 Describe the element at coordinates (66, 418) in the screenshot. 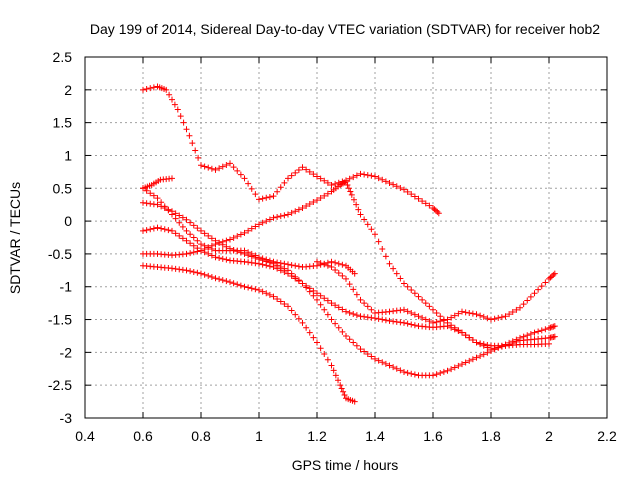

I see `y-tick-label: -3` at that location.